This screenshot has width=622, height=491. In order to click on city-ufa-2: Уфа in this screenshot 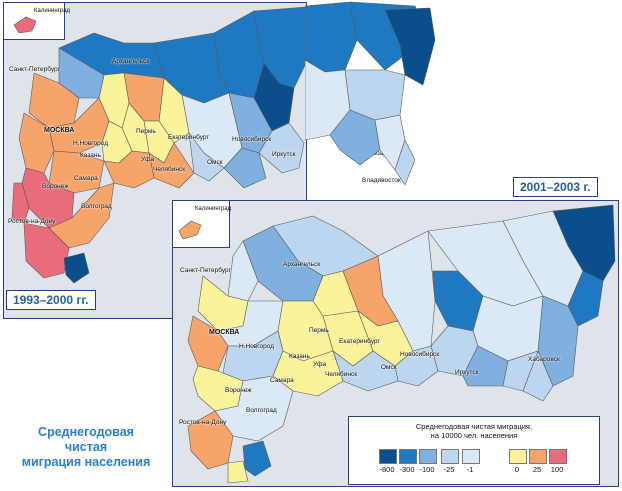, I will do `click(320, 364)`.